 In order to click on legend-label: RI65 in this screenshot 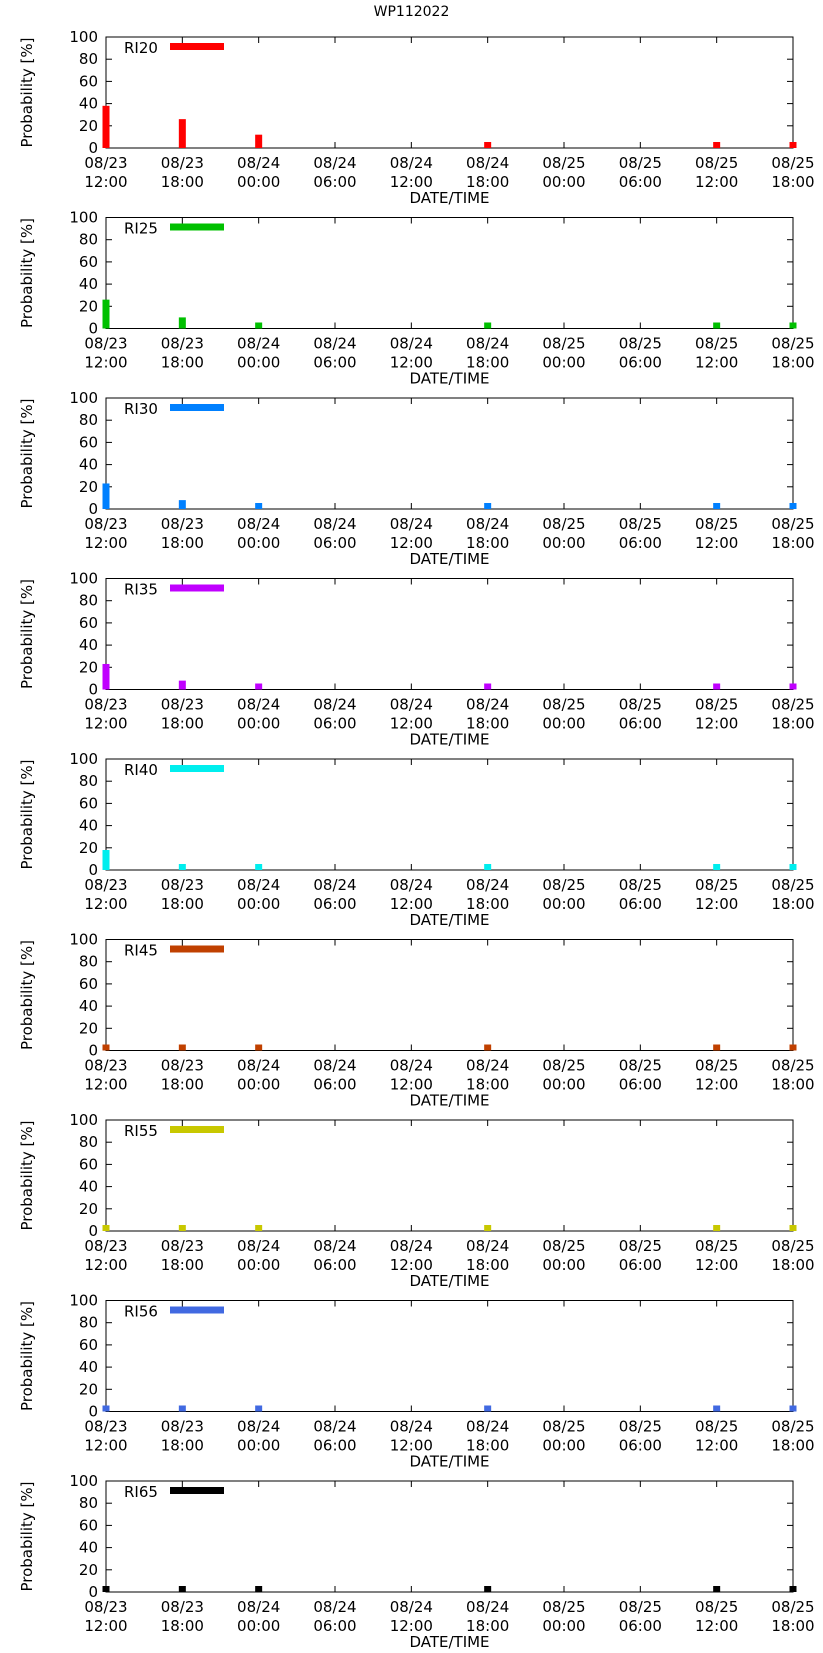, I will do `click(141, 1492)`.